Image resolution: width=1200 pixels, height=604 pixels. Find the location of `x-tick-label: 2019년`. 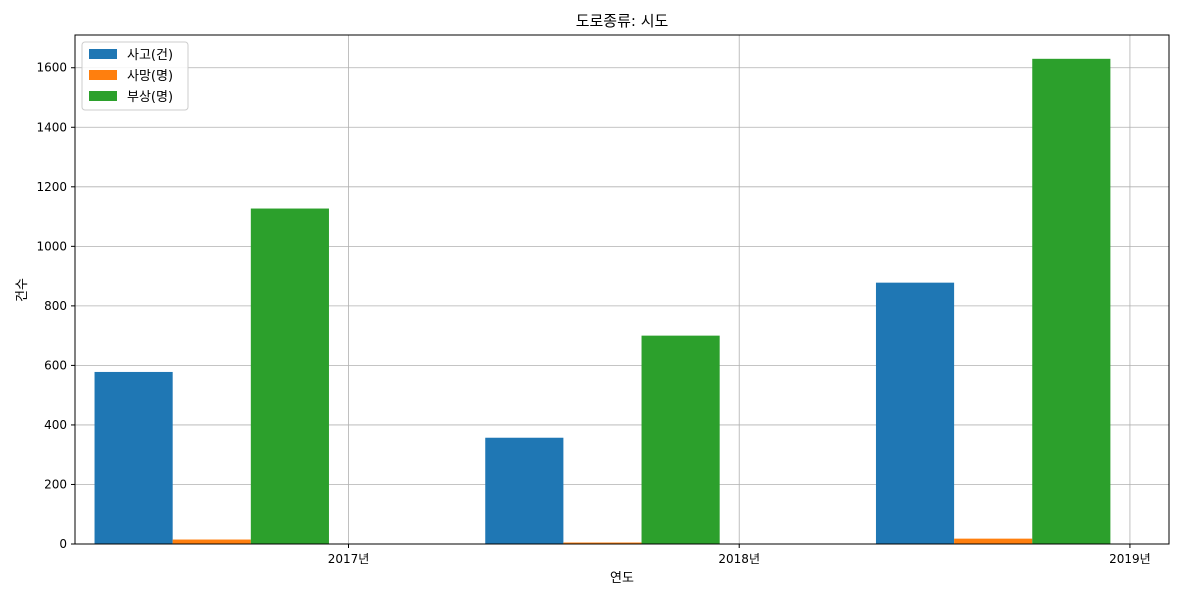

x-tick-label: 2019년 is located at coordinates (1130, 559).